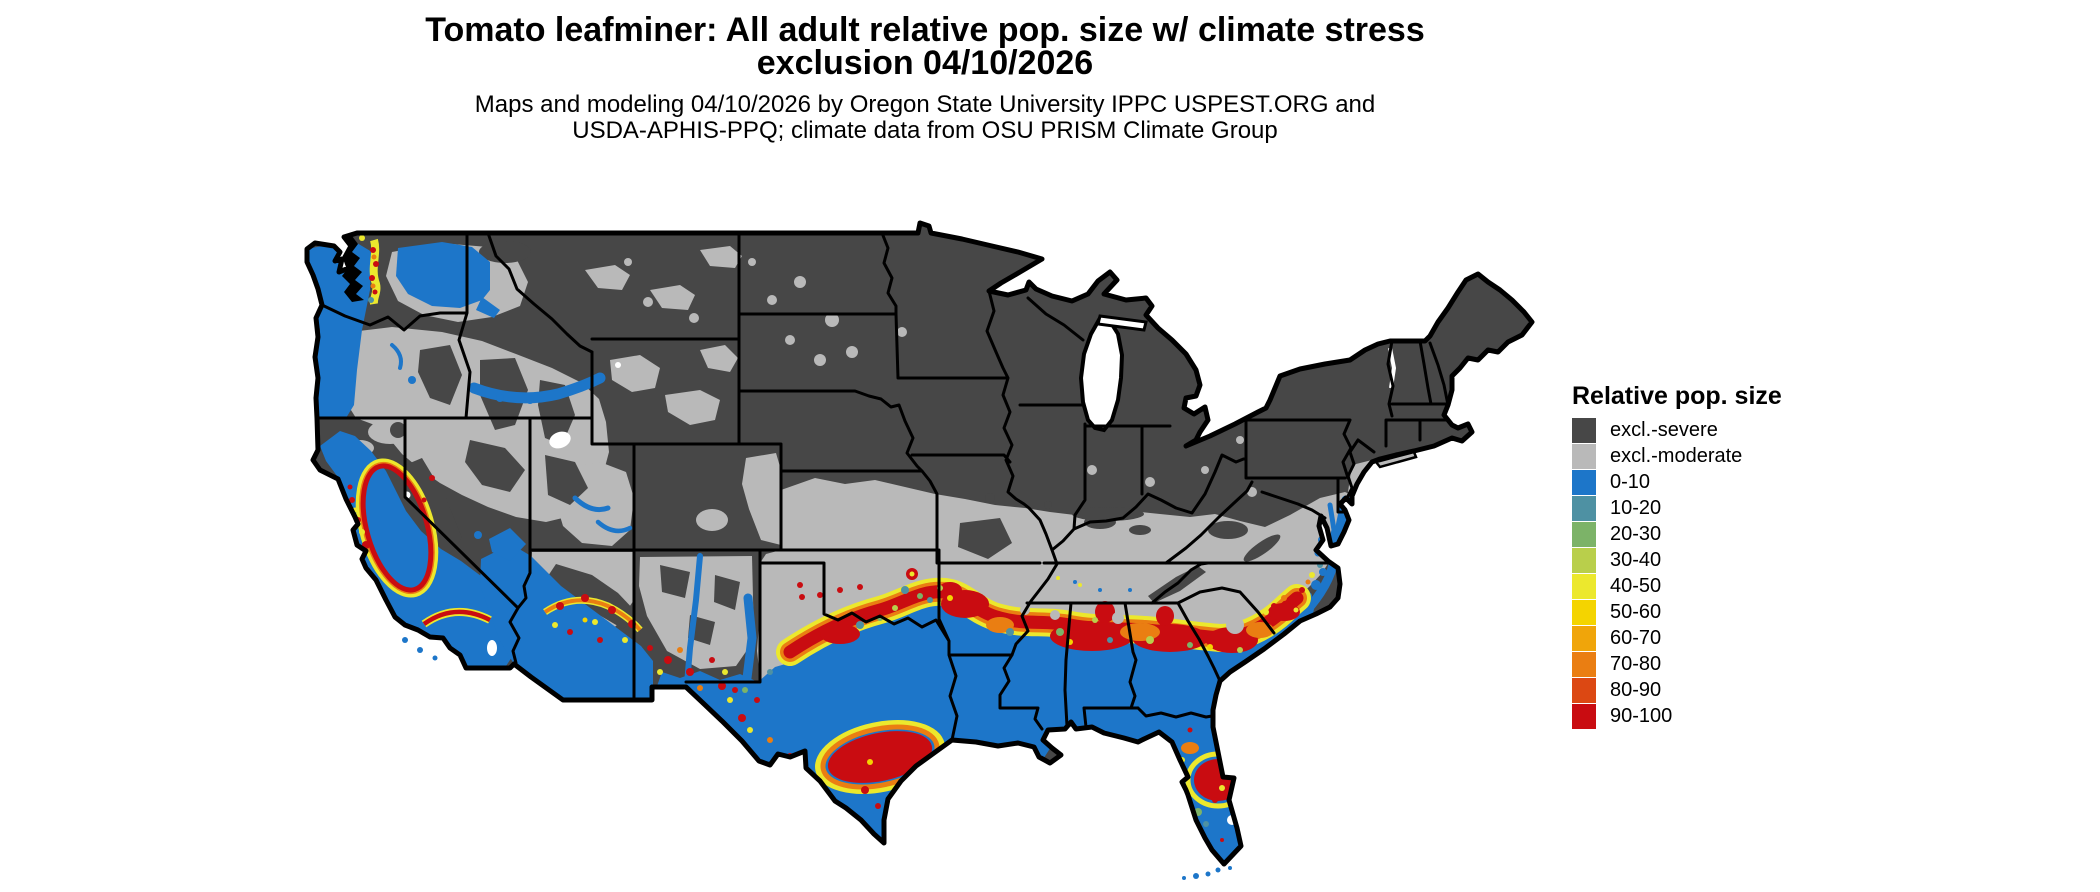 The height and width of the screenshot is (892, 2100). I want to click on legend-item: 30-40, so click(1752, 560).